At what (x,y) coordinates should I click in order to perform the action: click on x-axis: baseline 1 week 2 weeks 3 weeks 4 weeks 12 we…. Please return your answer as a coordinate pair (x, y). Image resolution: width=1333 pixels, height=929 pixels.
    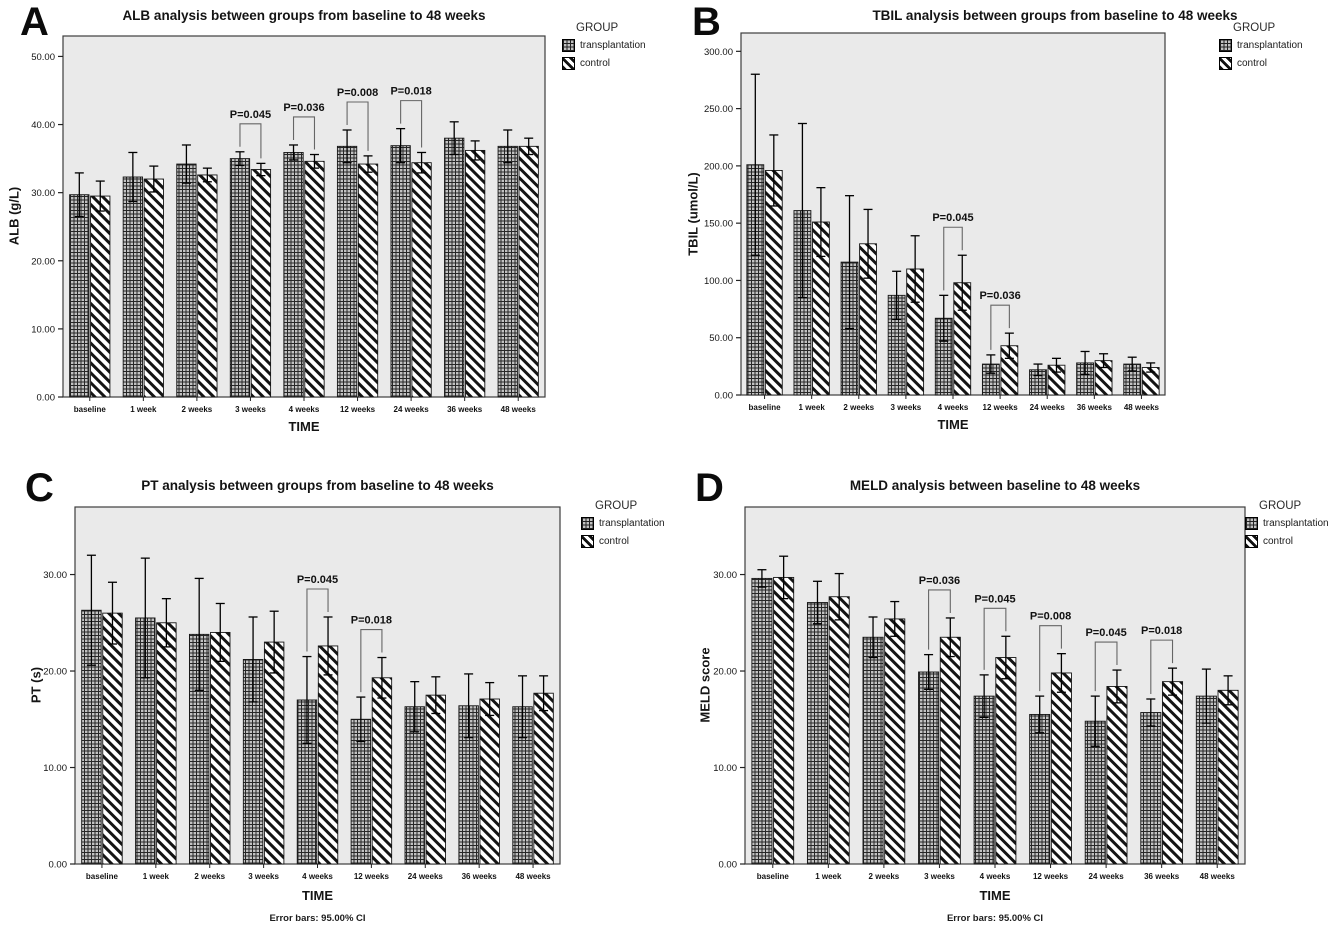
    Looking at the image, I should click on (954, 403).